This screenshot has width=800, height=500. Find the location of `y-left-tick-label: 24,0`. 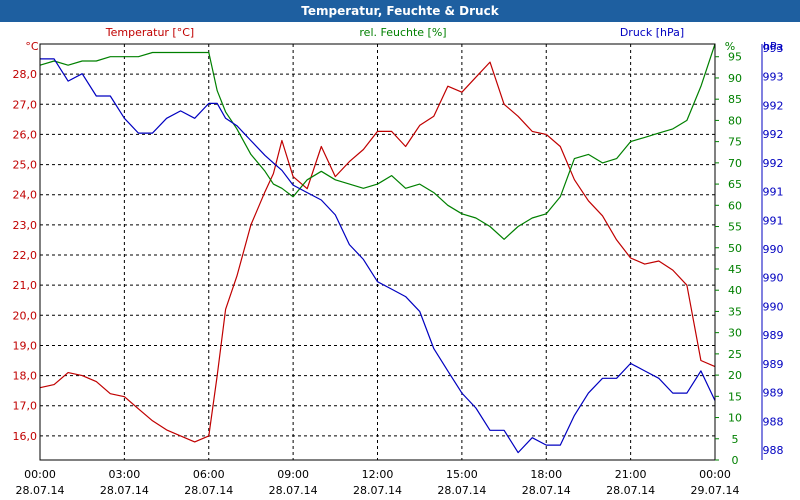

y-left-tick-label: 24,0 is located at coordinates (25, 195).